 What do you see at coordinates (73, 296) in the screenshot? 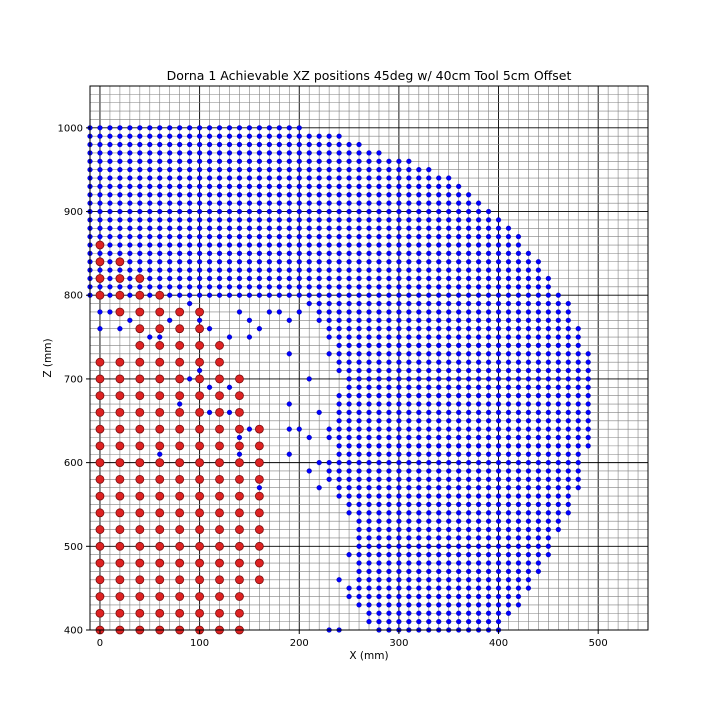
I see `y-tick-label: 800` at bounding box center [73, 296].